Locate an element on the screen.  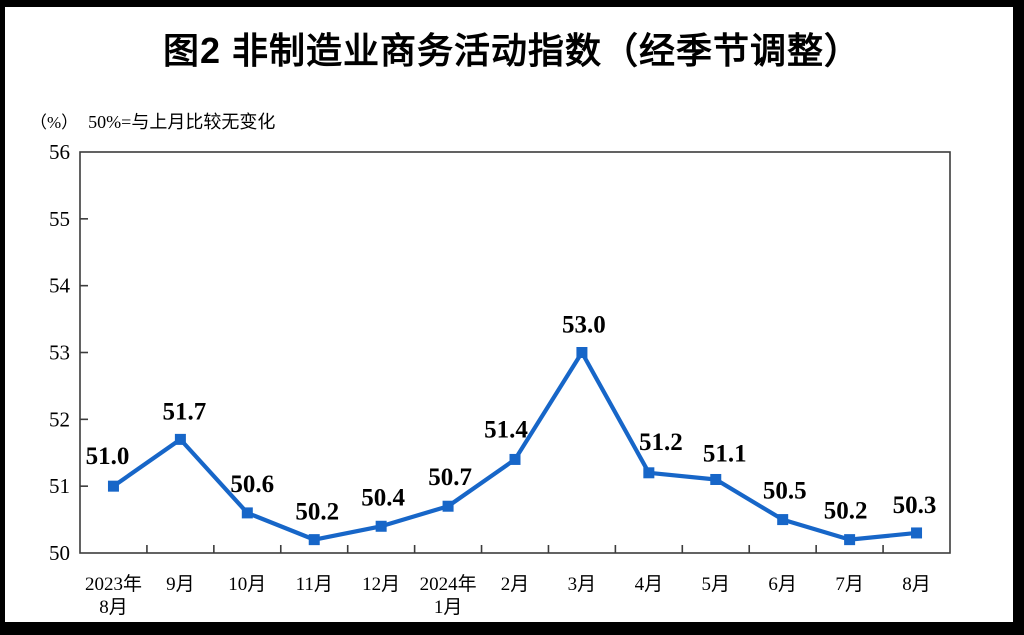
data-point-label: 50.5 is located at coordinates (785, 491).